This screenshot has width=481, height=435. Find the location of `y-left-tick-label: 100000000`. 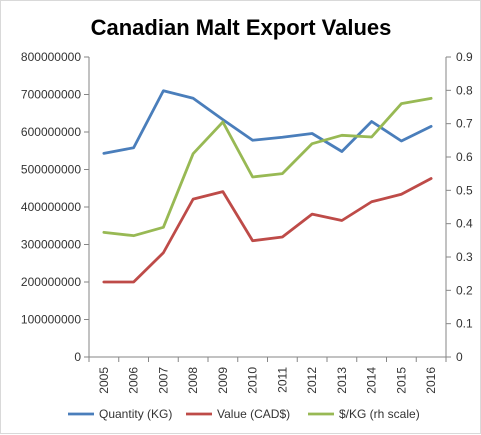

y-left-tick-label: 100000000 is located at coordinates (51, 320).